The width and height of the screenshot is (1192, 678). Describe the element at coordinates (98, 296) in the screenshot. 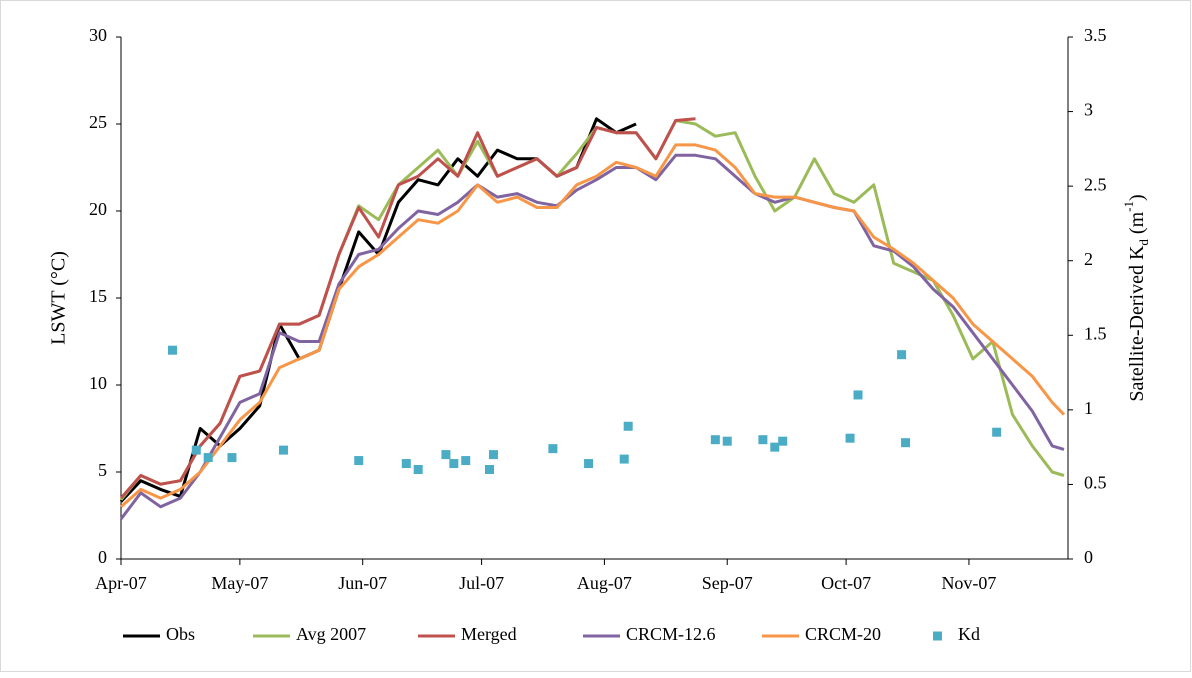

I see `y-tick-label: 15` at that location.